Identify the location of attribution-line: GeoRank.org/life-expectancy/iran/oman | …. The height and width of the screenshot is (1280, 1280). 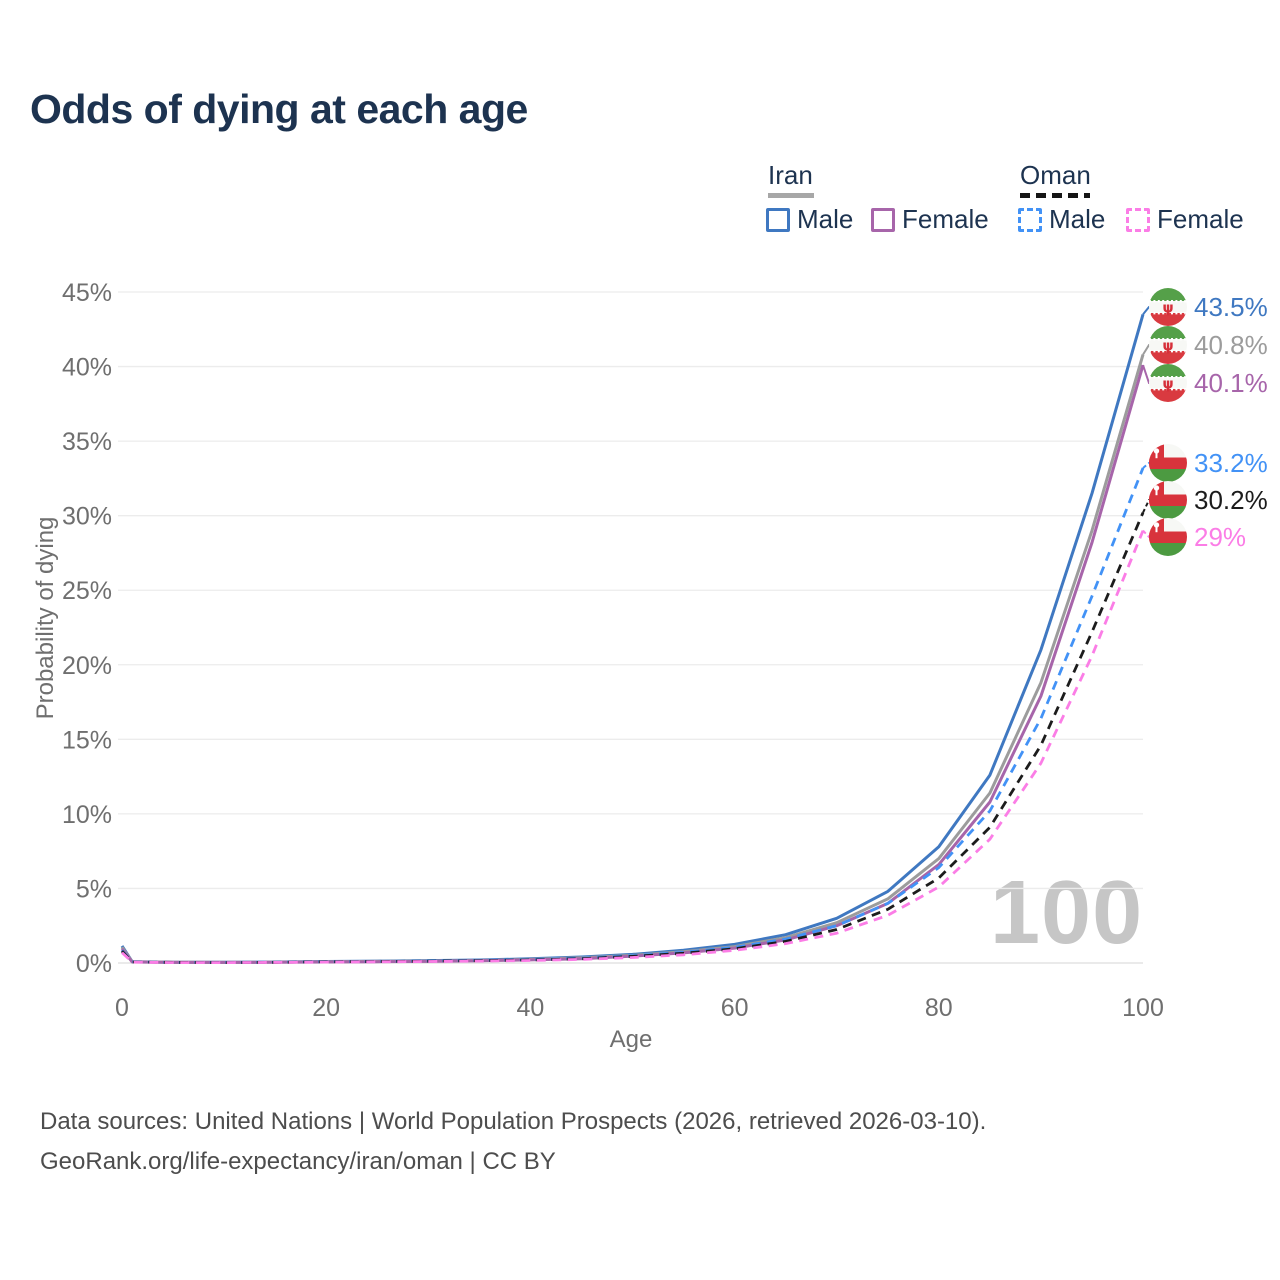
(298, 1161).